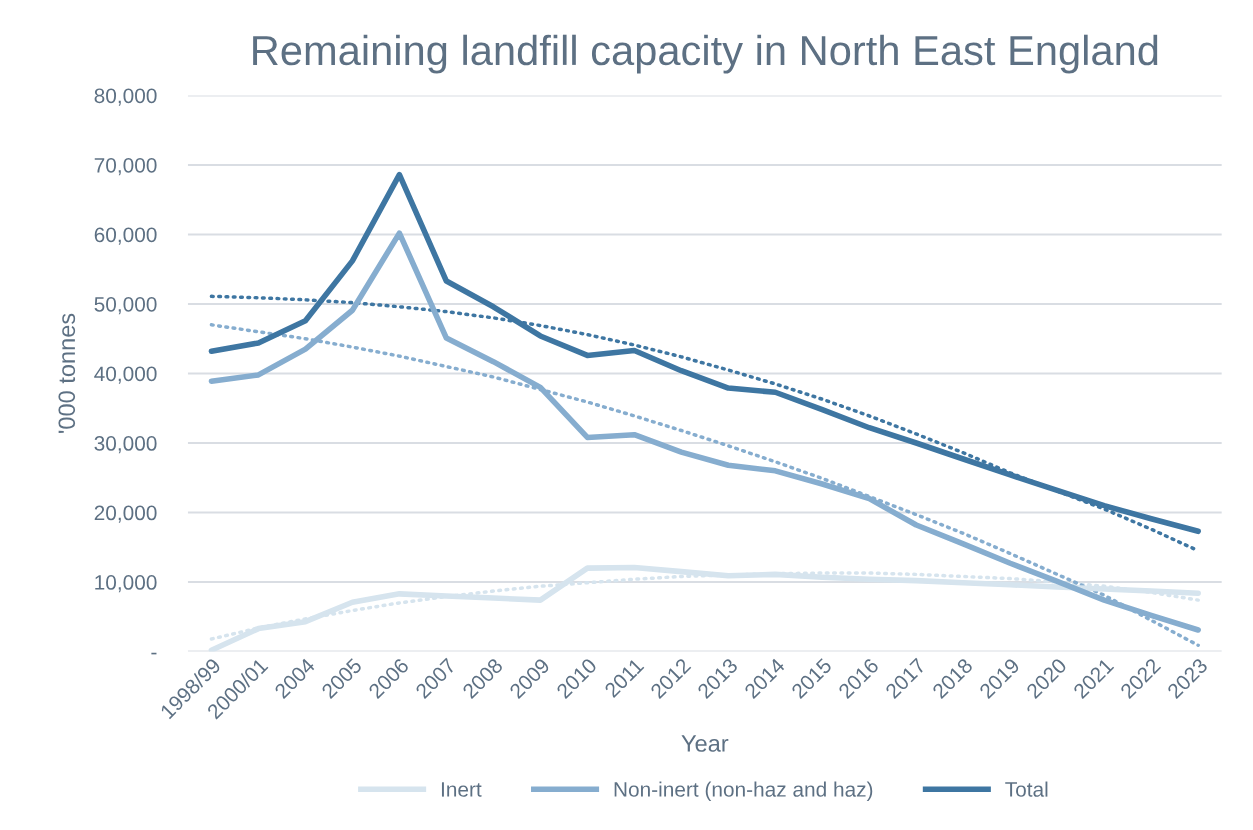 Image resolution: width=1253 pixels, height=830 pixels. I want to click on legend-label: Inert, so click(461, 789).